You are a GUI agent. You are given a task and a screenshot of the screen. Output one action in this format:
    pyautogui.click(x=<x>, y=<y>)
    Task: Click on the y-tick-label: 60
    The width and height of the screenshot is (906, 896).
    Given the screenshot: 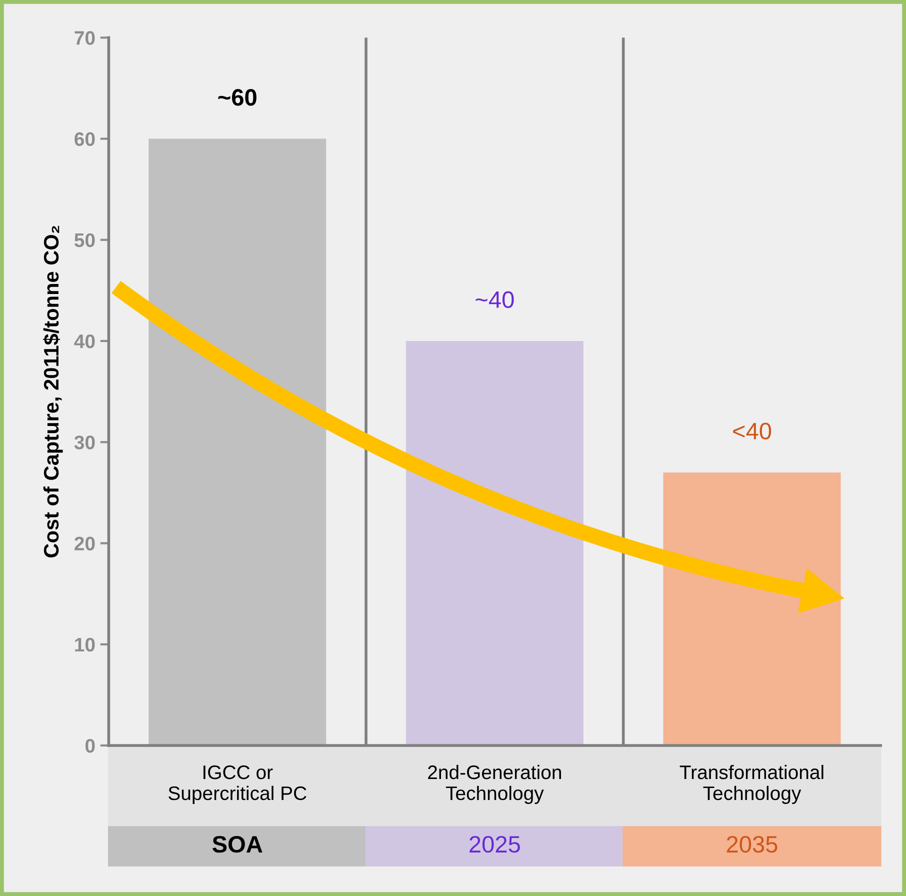 What is the action you would take?
    pyautogui.click(x=84, y=139)
    